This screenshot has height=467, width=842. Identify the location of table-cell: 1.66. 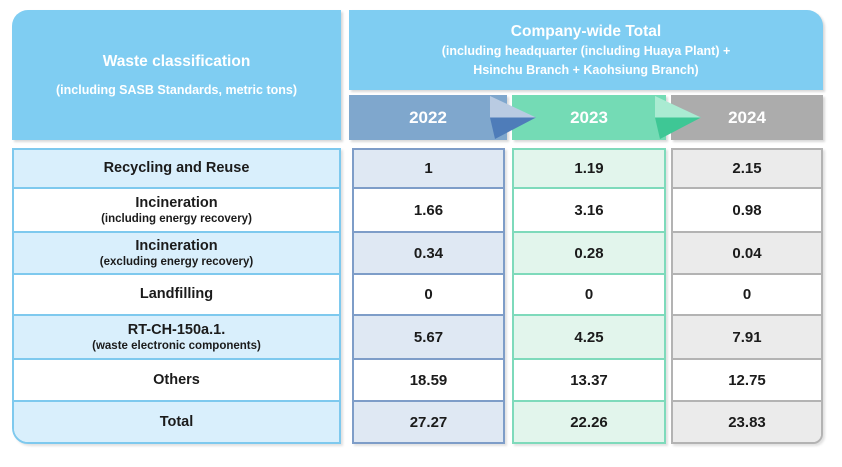
(428, 209).